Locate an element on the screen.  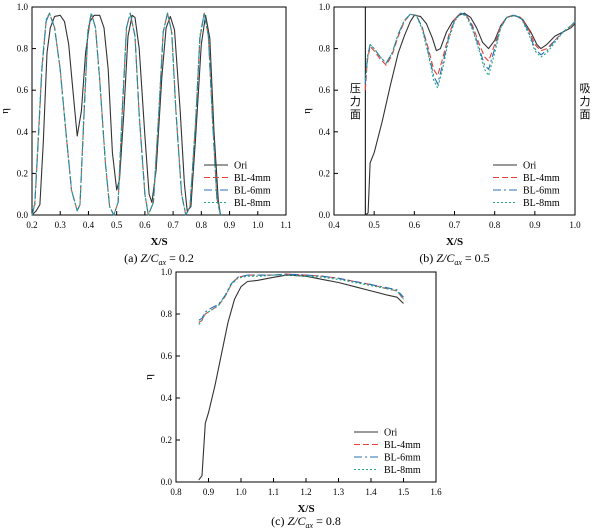
x-tick-label: 0.3 is located at coordinates (61, 225).